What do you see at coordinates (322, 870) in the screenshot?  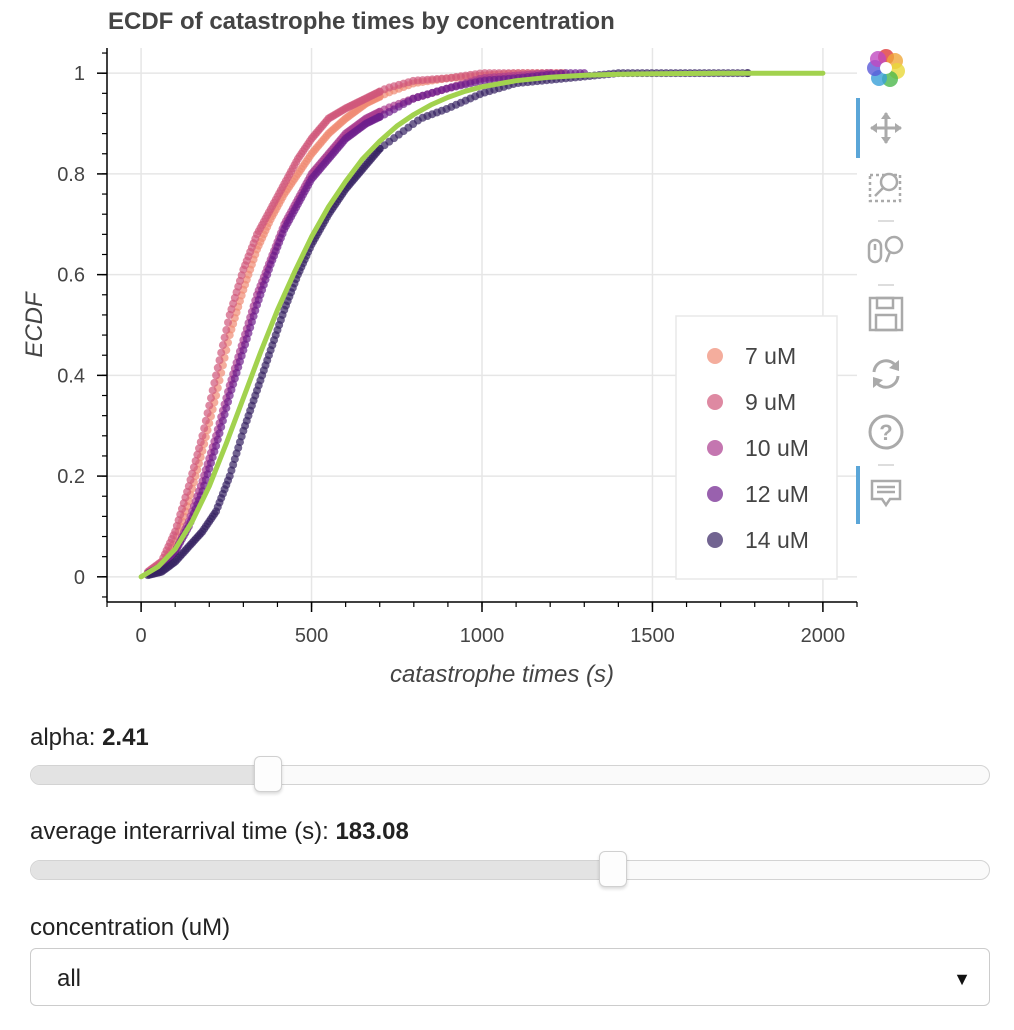 I see `interarrival-slider-fill` at bounding box center [322, 870].